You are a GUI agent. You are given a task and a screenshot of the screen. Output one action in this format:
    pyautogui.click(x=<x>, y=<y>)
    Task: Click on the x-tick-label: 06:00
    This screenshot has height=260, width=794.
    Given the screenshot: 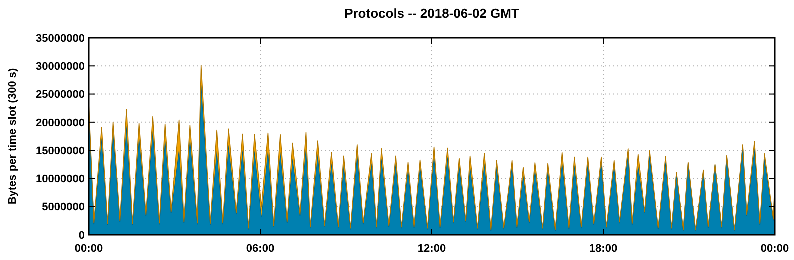 What is the action you would take?
    pyautogui.click(x=260, y=249)
    